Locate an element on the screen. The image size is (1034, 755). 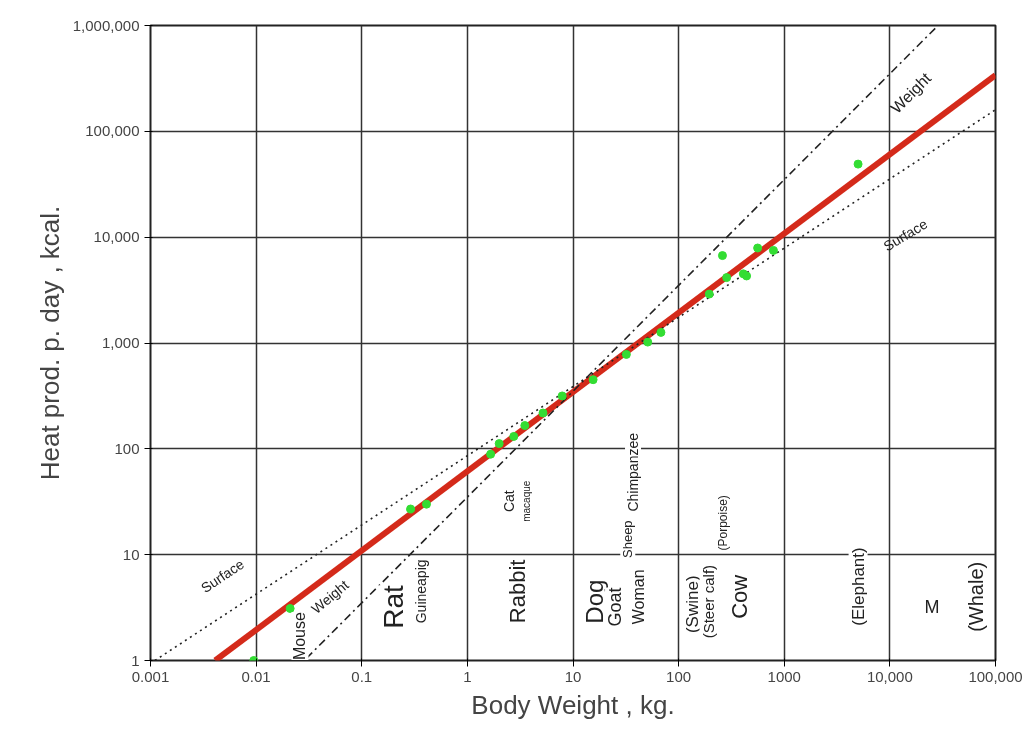
x-tick-label: 0.001 is located at coordinates (150, 676).